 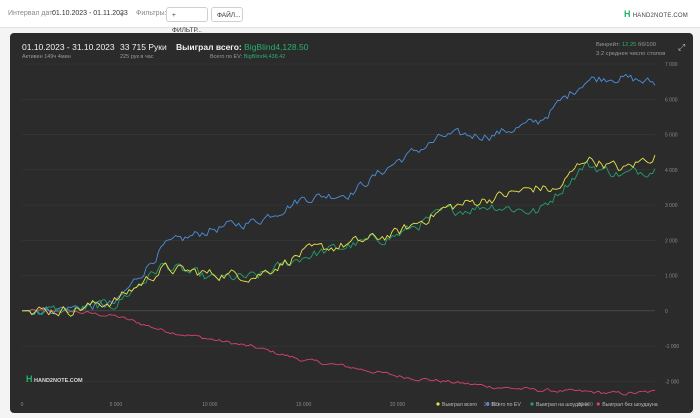 I want to click on legend-label: Выиграл на шоудауне, so click(x=562, y=405).